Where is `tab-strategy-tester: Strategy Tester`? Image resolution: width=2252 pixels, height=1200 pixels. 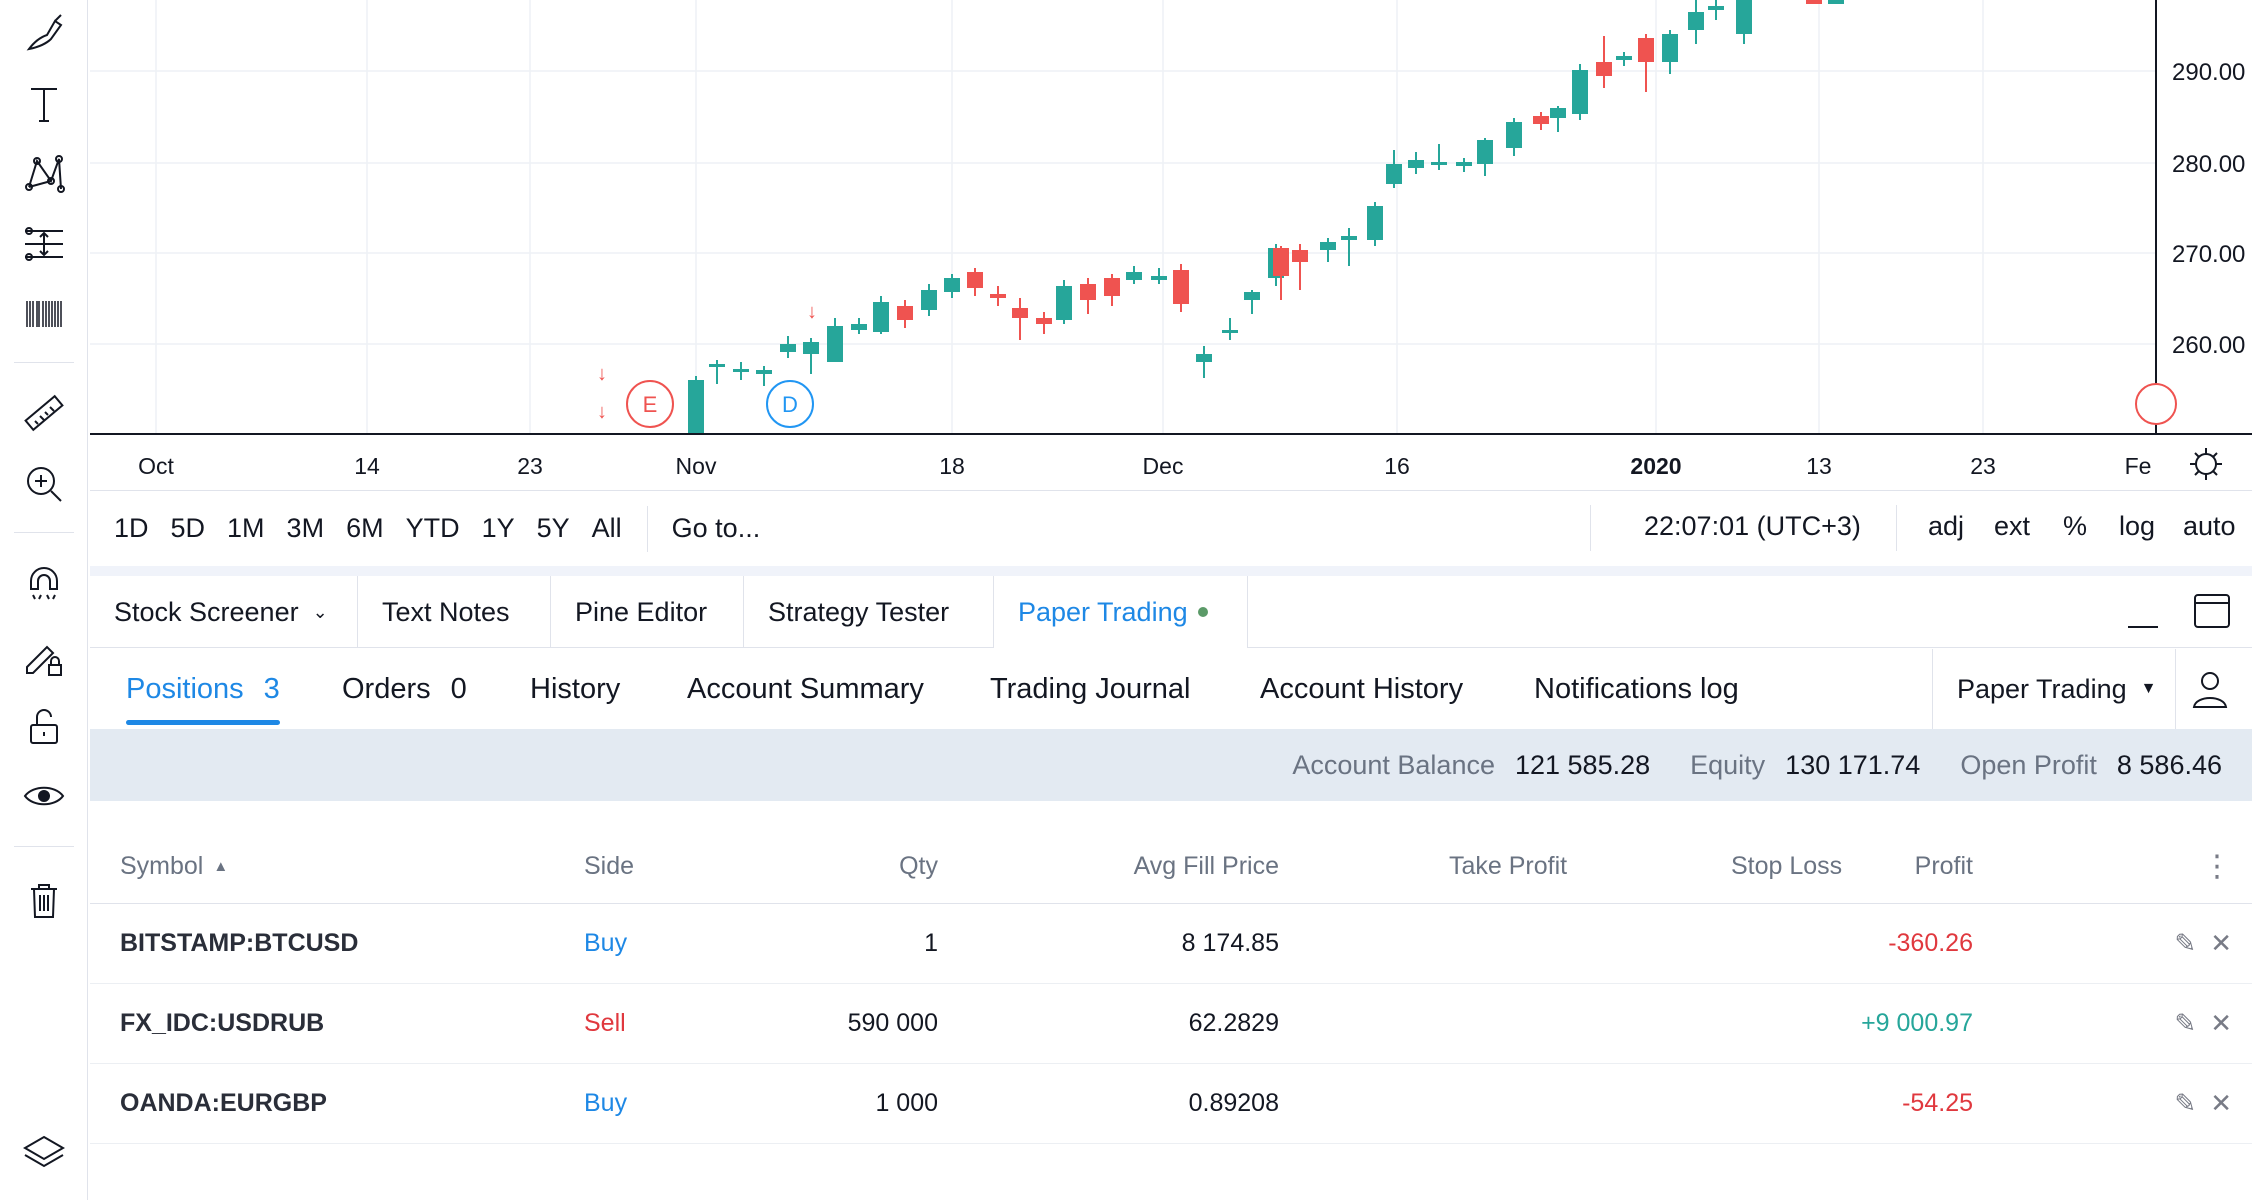 tab-strategy-tester: Strategy Tester is located at coordinates (869, 612).